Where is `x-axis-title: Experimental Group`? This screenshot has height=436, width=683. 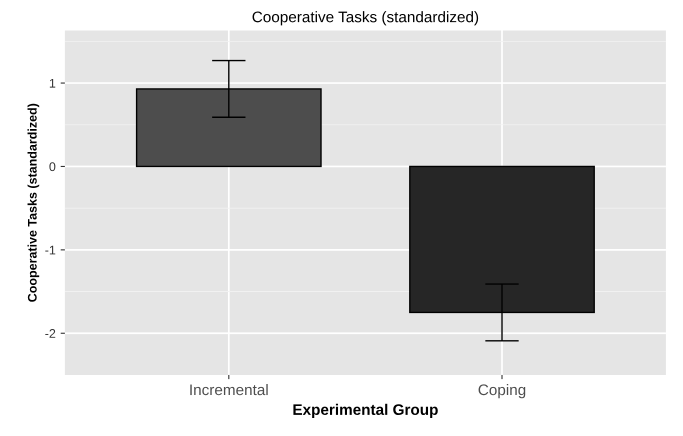 x-axis-title: Experimental Group is located at coordinates (365, 411).